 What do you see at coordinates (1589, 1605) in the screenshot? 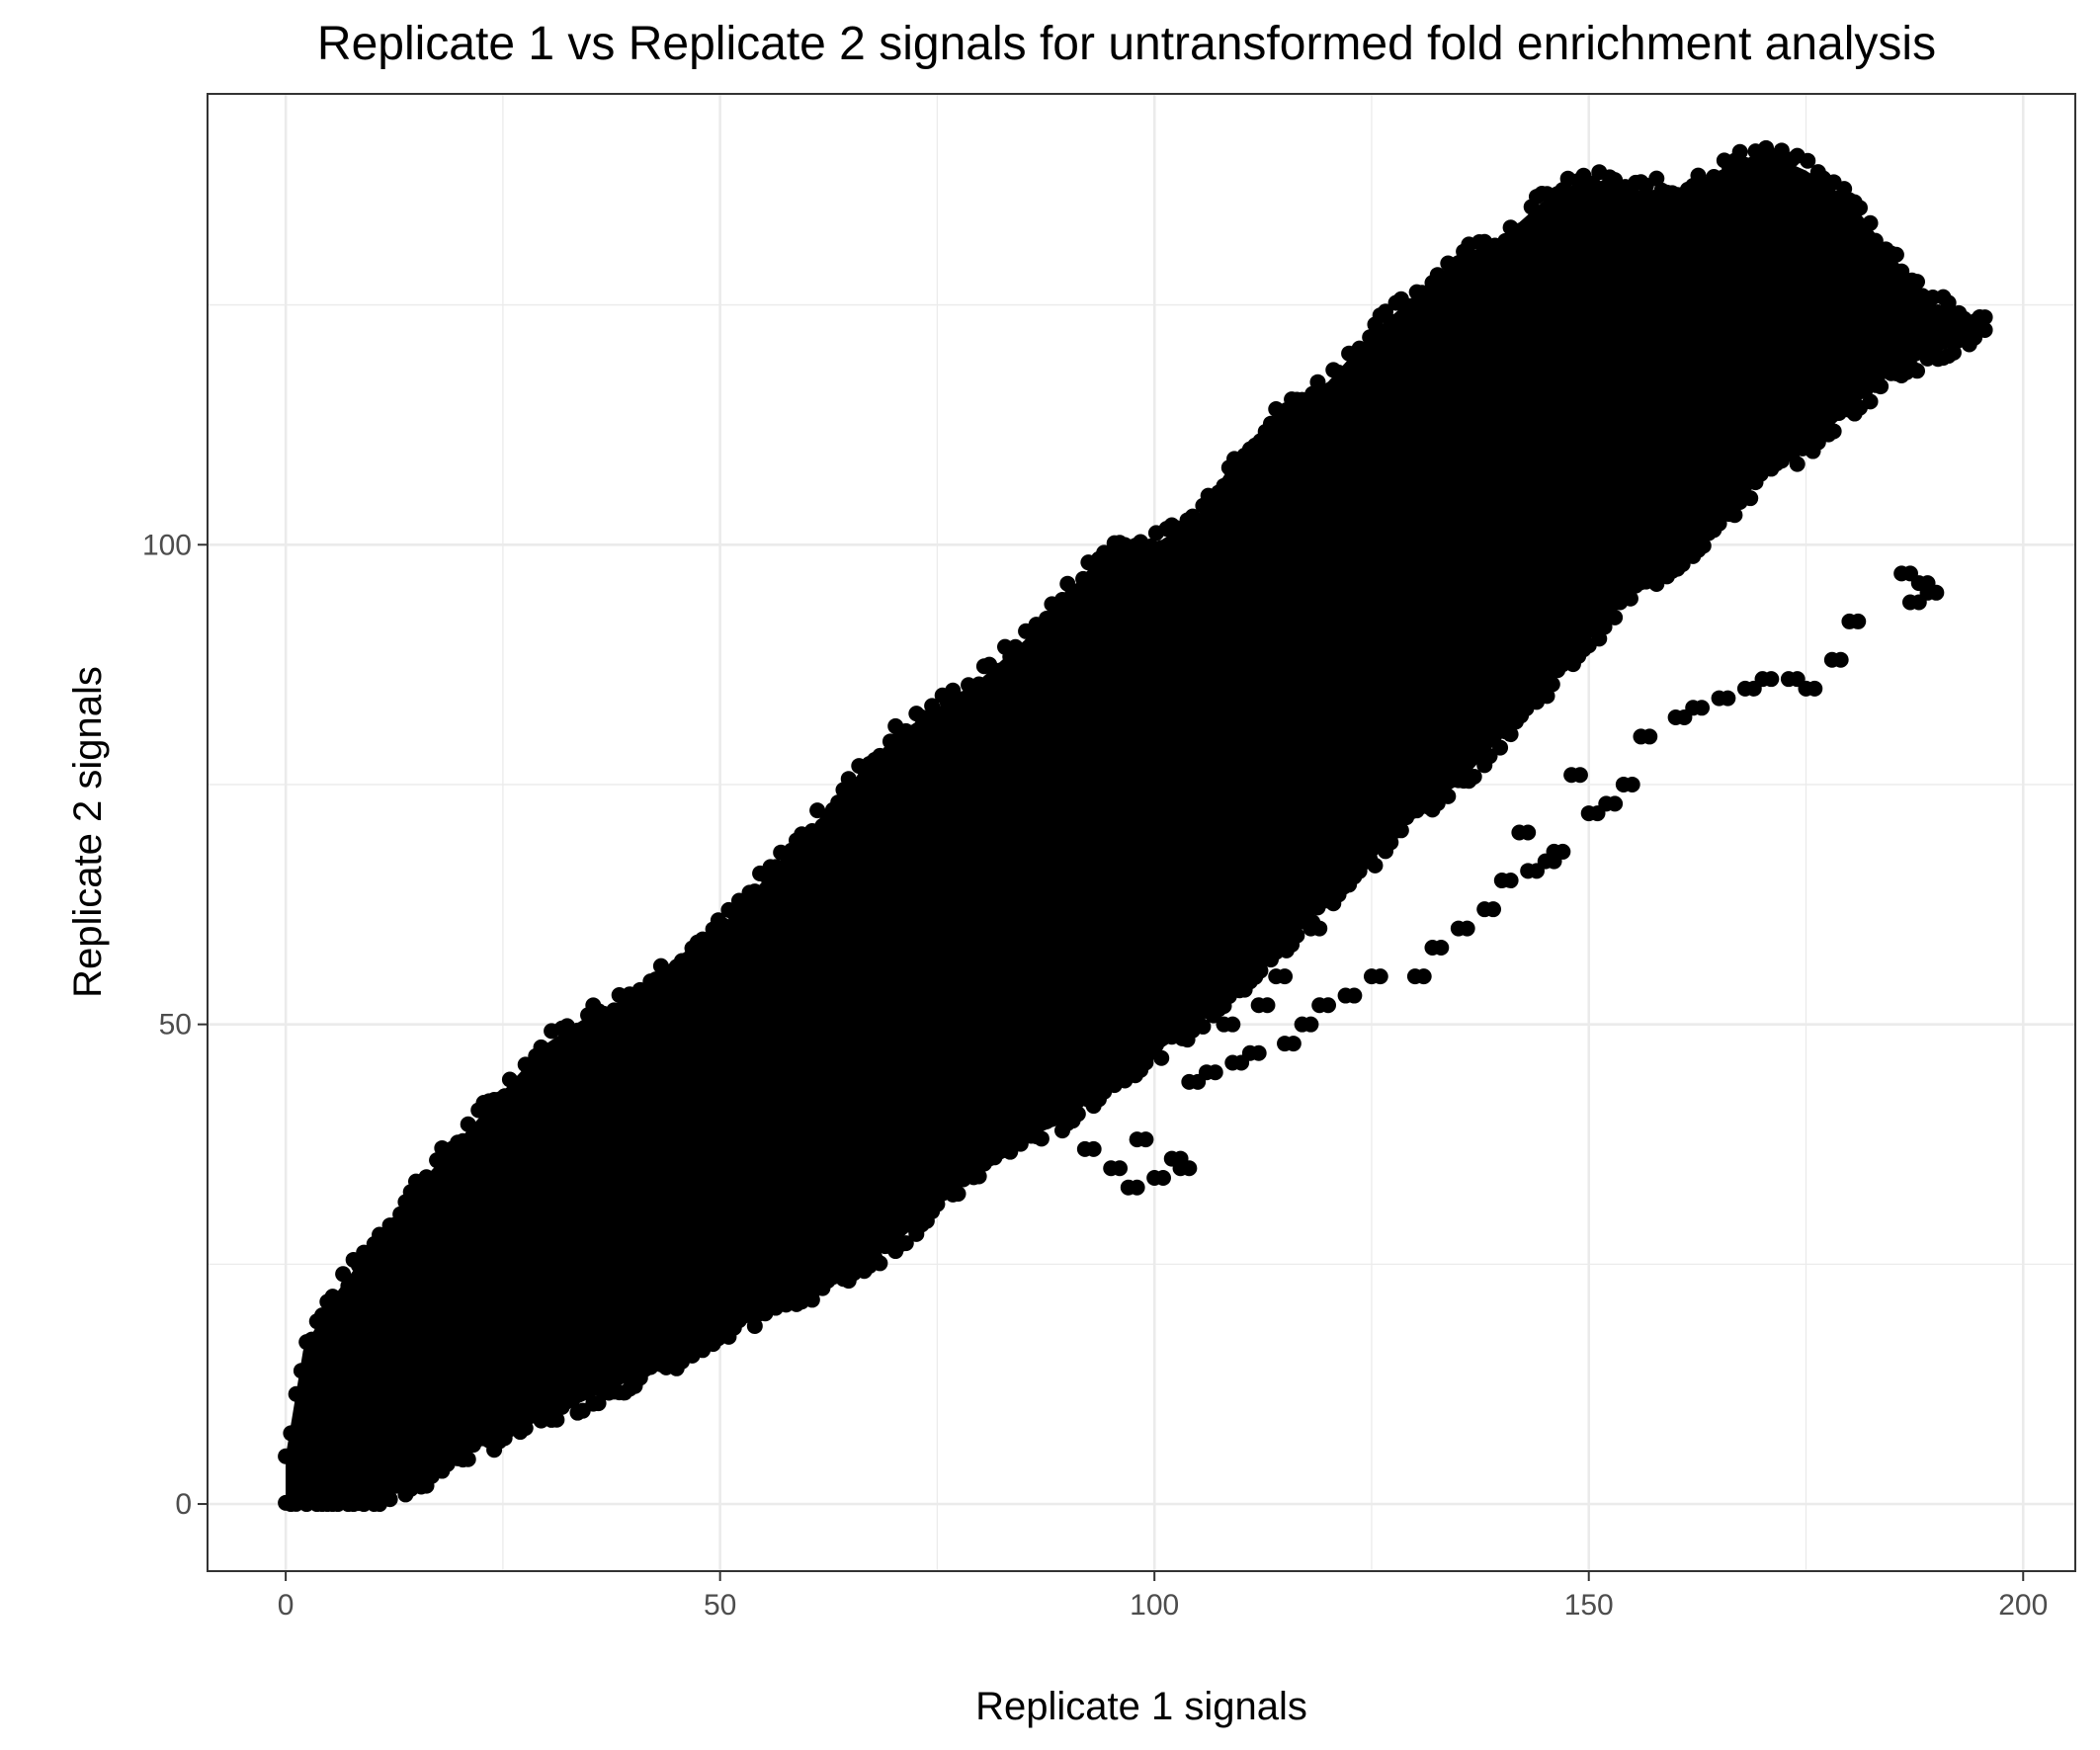
I see `x-tick-label: 150` at bounding box center [1589, 1605].